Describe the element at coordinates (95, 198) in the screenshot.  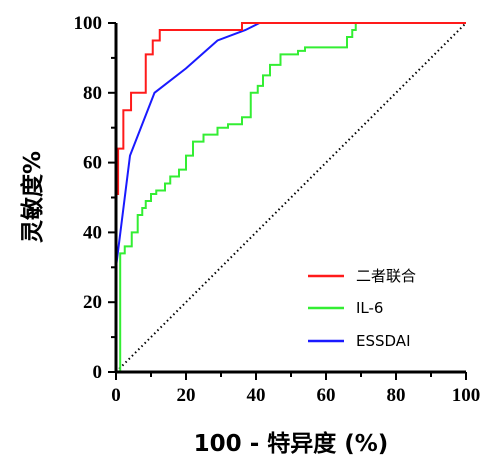
I see `y-ticks: 0 20 40 60 80 100` at that location.